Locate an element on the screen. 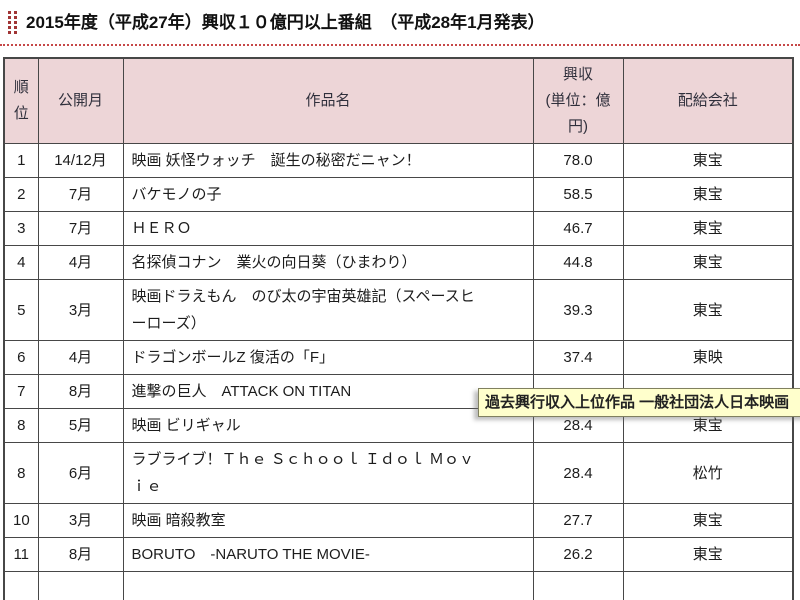 The image size is (800, 600). table-row: 11 8月 BORUTO -NARUTO THE MOVIE- 26.2 東宝 is located at coordinates (398, 554).